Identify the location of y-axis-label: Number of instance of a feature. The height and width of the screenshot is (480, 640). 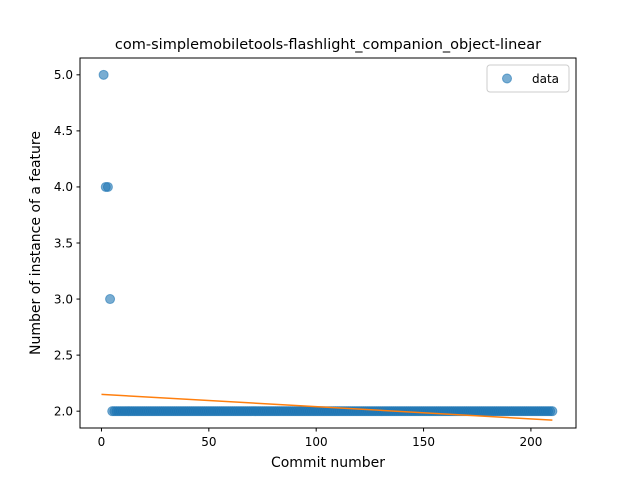
(36, 243).